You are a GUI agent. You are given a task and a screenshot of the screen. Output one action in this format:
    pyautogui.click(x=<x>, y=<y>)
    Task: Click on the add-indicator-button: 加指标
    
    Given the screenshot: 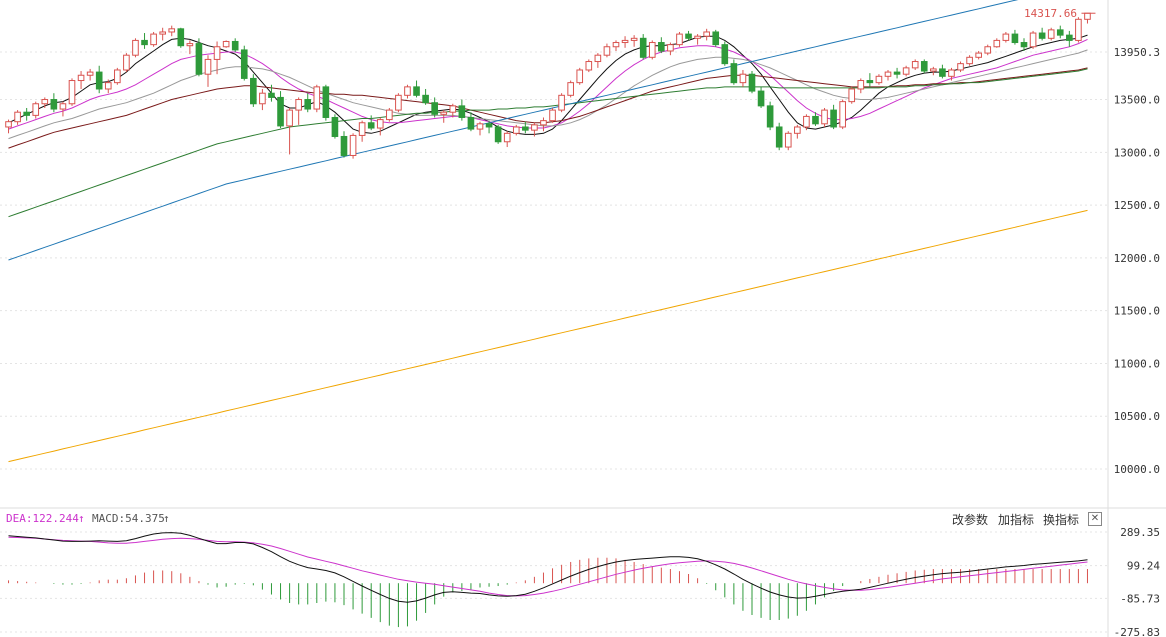 What is the action you would take?
    pyautogui.click(x=1016, y=520)
    